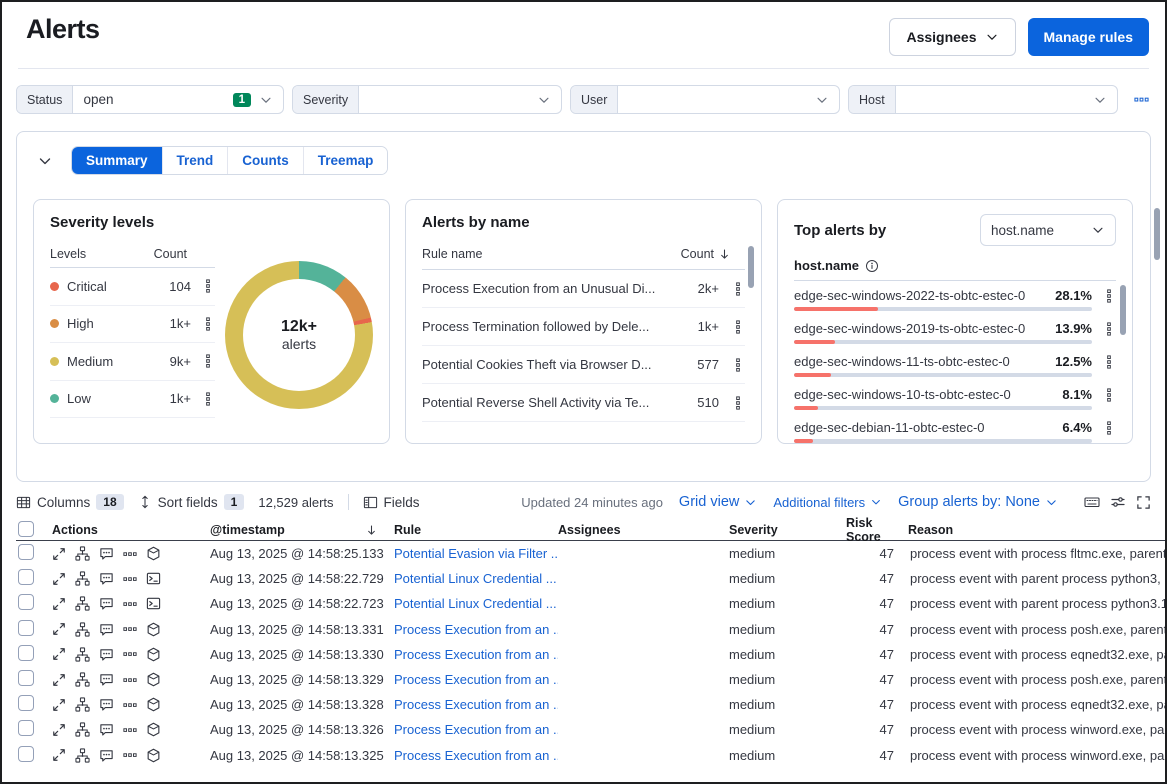 Image resolution: width=1167 pixels, height=784 pixels. I want to click on additional-filters-dropdown: Additional filters, so click(827, 502).